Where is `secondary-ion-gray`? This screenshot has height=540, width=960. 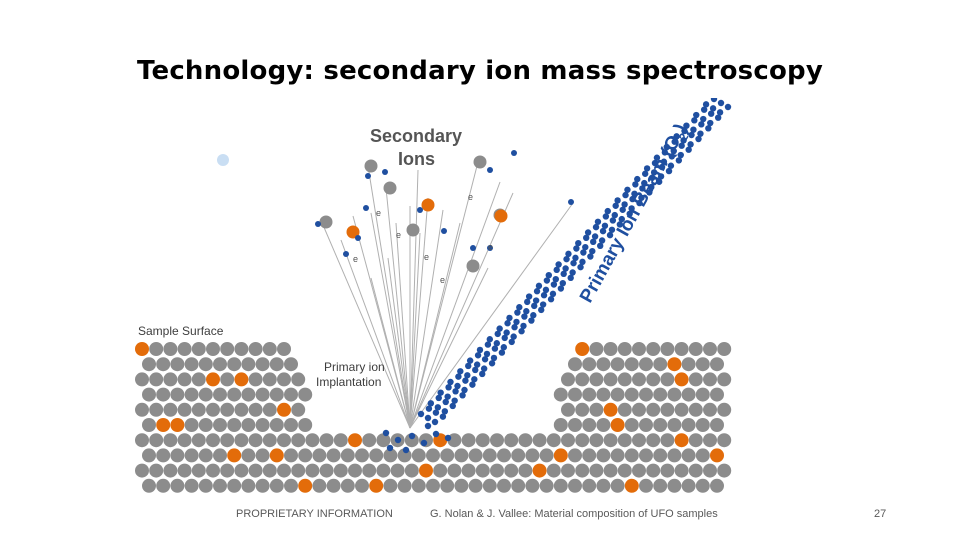 secondary-ion-gray is located at coordinates (390, 188).